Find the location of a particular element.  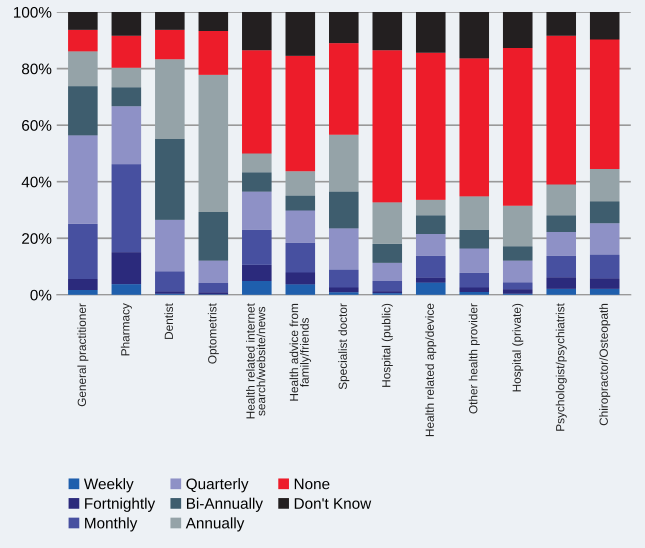

x-tick-label: Health related internet search/website/news is located at coordinates (256, 360).